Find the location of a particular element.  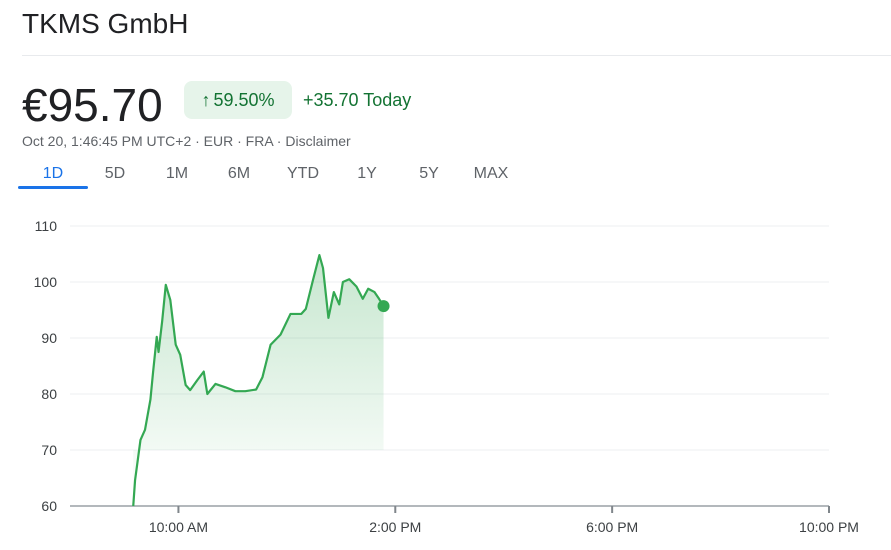

tab-ytd: YTD is located at coordinates (303, 173).